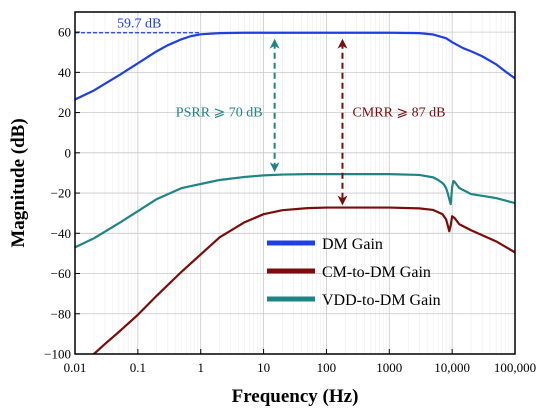  What do you see at coordinates (138, 367) in the screenshot?
I see `x-tick-label: 0.1` at bounding box center [138, 367].